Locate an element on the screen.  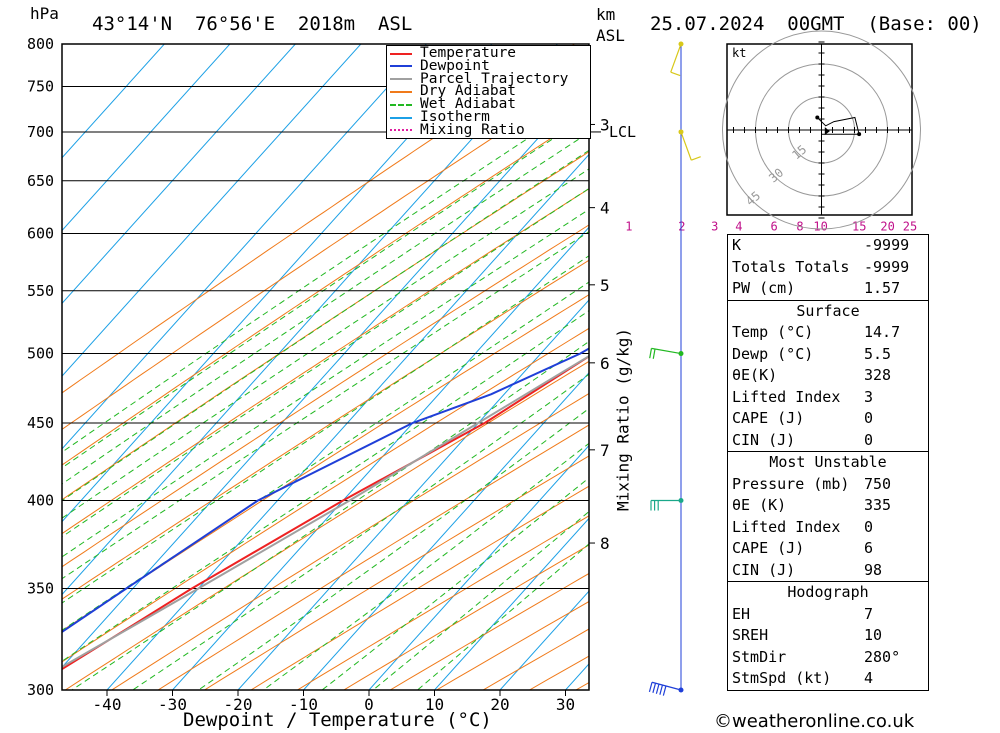
index-value: 4 is located at coordinates (869, 678).